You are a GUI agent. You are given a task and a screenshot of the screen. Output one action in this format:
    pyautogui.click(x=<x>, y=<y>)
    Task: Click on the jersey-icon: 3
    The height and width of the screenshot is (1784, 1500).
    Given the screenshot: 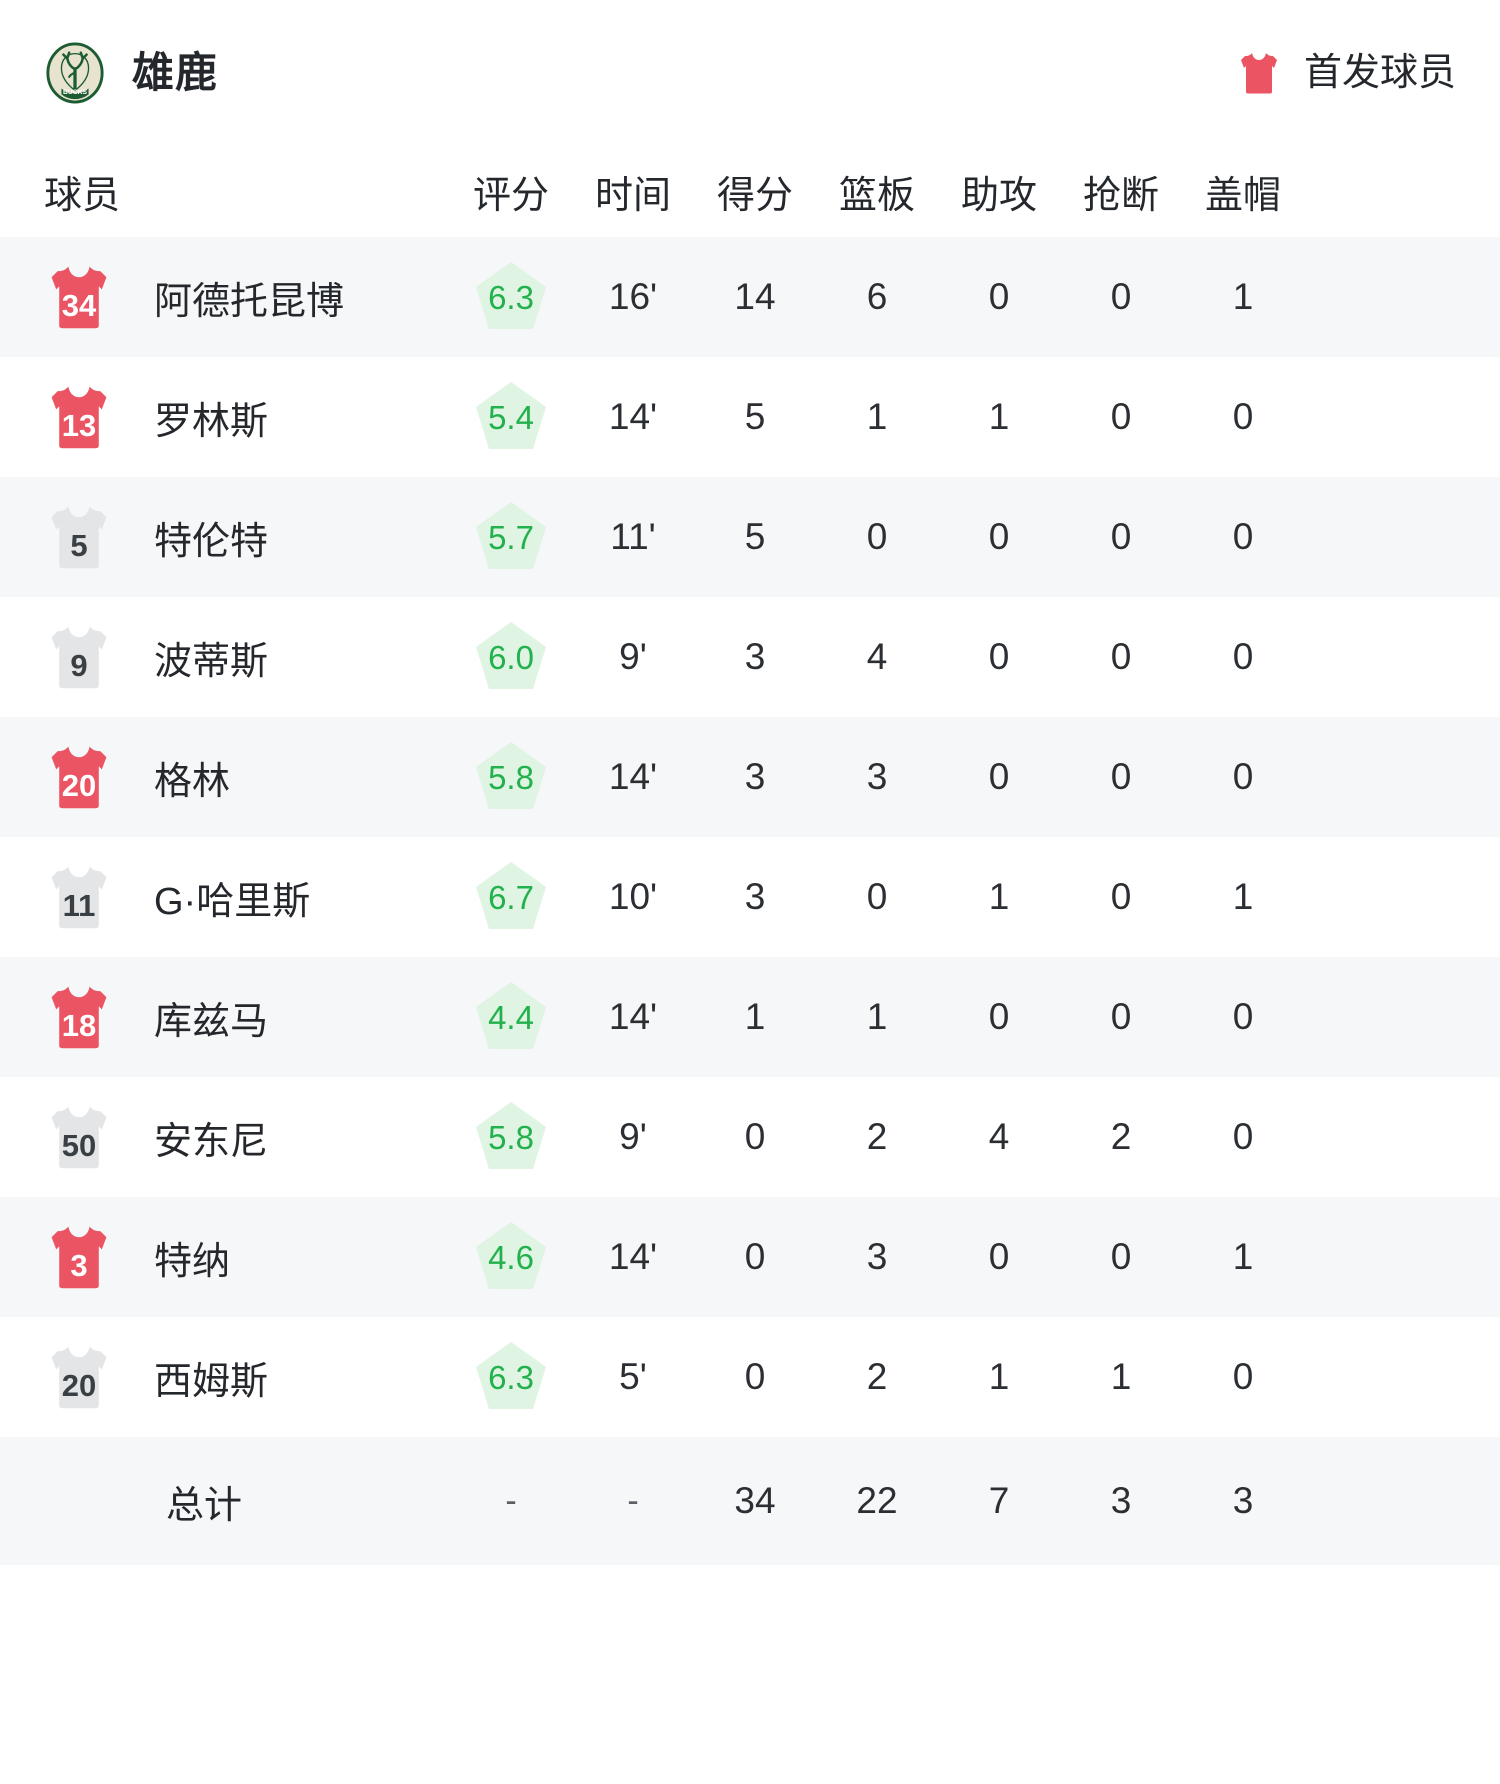 What is the action you would take?
    pyautogui.click(x=79, y=1257)
    